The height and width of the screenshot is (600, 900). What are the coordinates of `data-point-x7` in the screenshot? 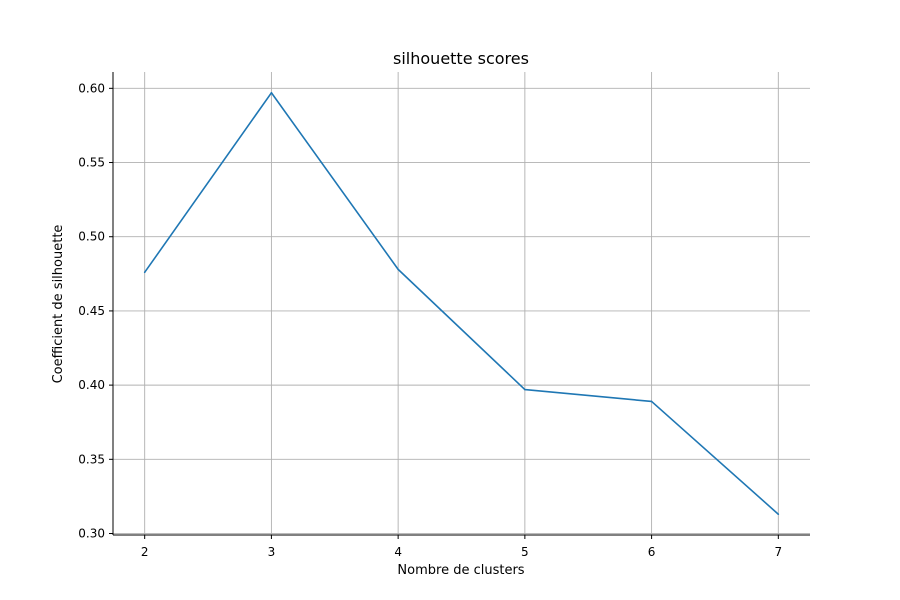 It's located at (778, 514).